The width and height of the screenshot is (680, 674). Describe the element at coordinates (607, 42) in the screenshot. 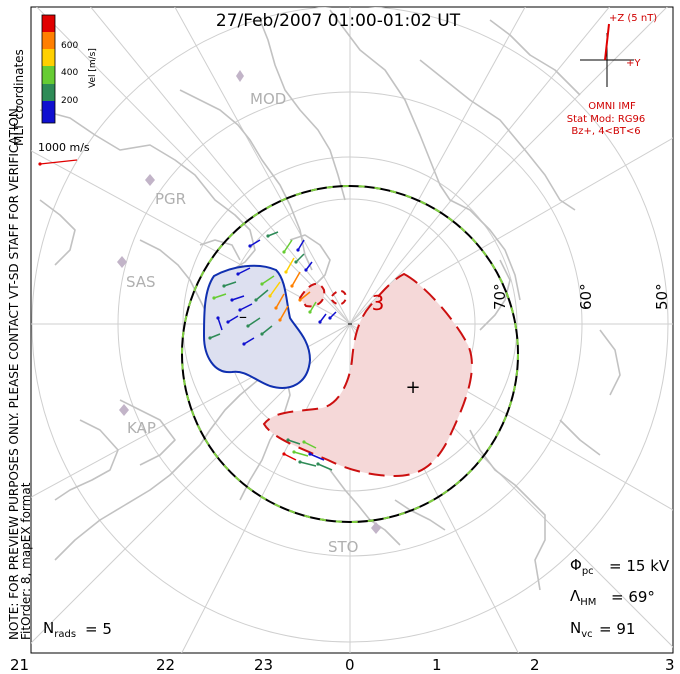

I see `imf-vector` at that location.